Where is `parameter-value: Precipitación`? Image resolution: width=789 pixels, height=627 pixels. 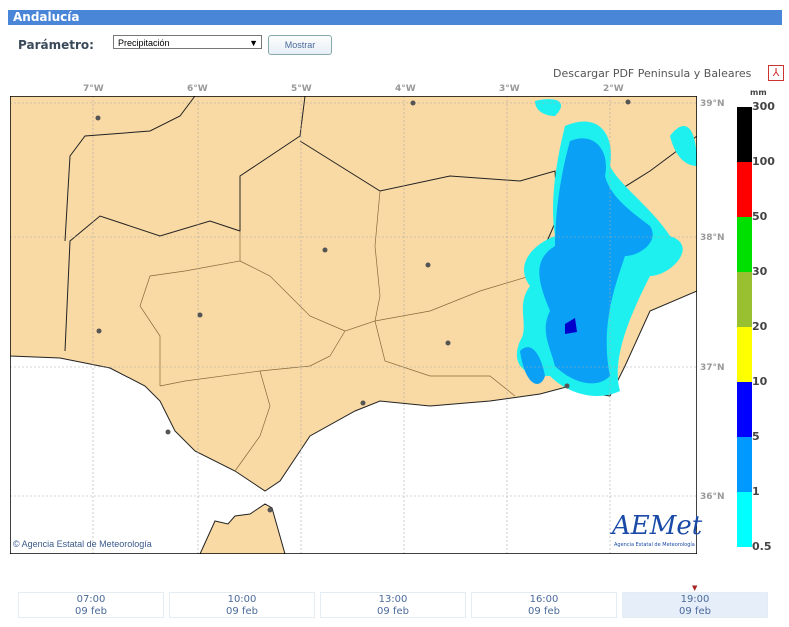
parameter-value: Precipitación is located at coordinates (144, 43).